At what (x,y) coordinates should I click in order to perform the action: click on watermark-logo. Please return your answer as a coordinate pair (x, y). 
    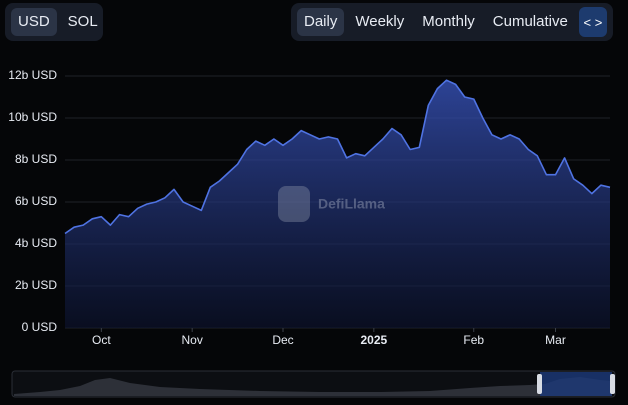
    Looking at the image, I should click on (294, 204).